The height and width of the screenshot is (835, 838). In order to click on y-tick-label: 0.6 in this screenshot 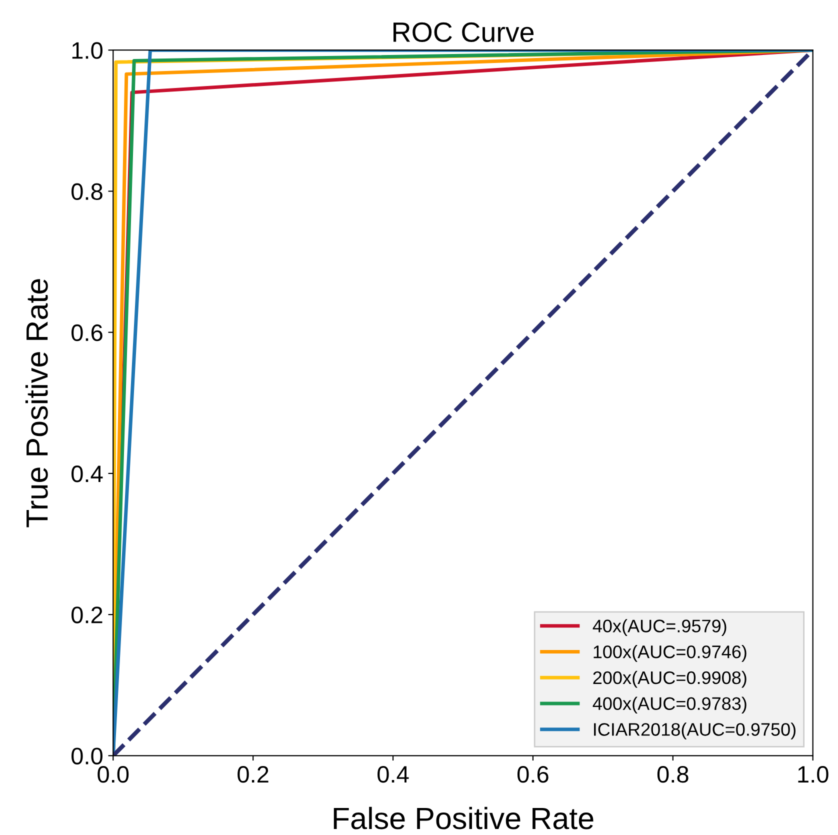, I will do `click(87, 333)`.